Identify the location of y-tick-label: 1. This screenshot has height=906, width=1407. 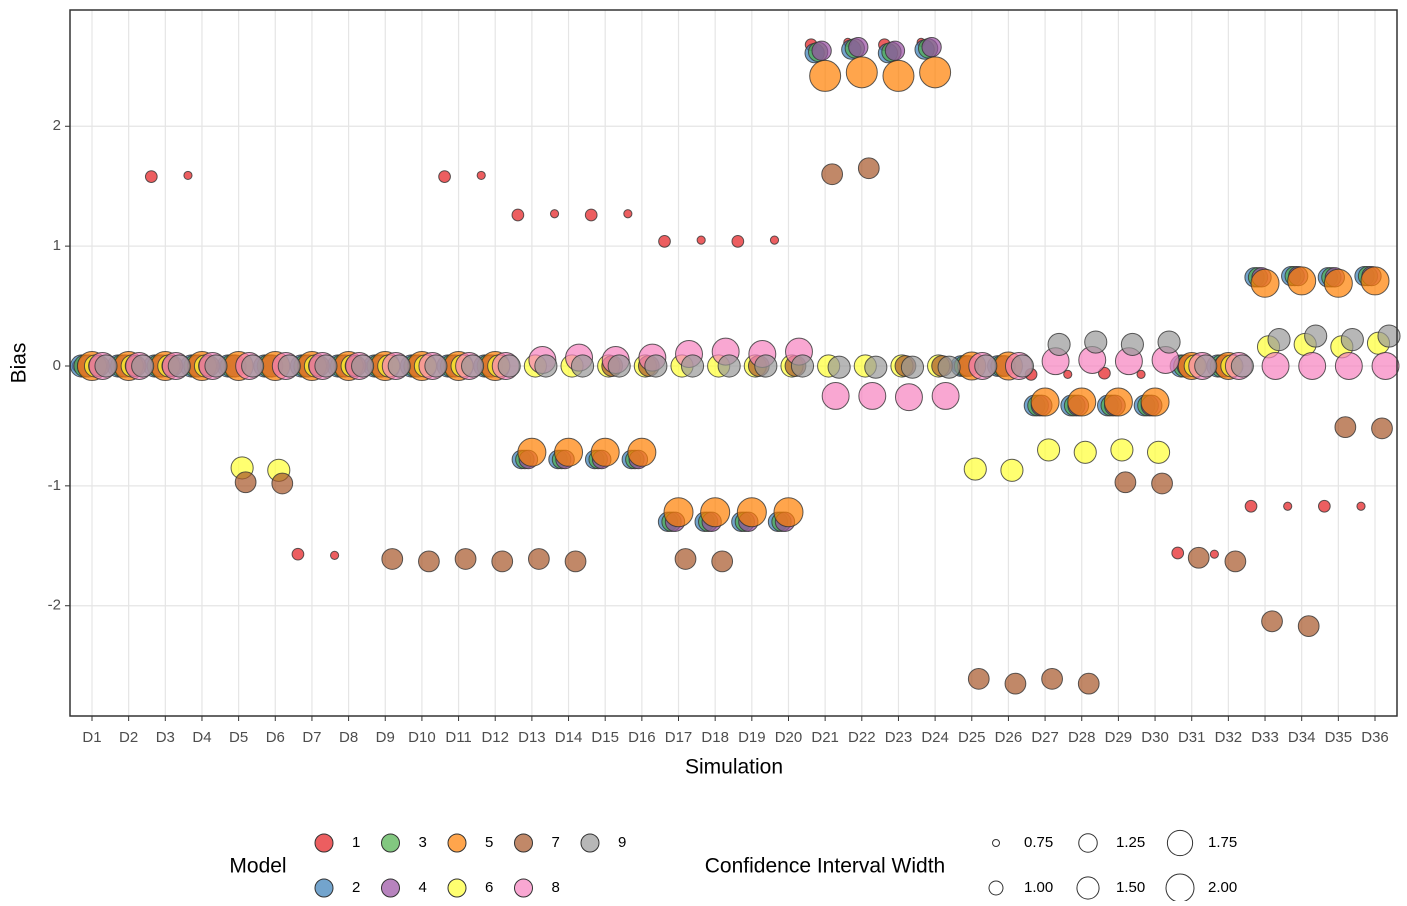
(57, 245).